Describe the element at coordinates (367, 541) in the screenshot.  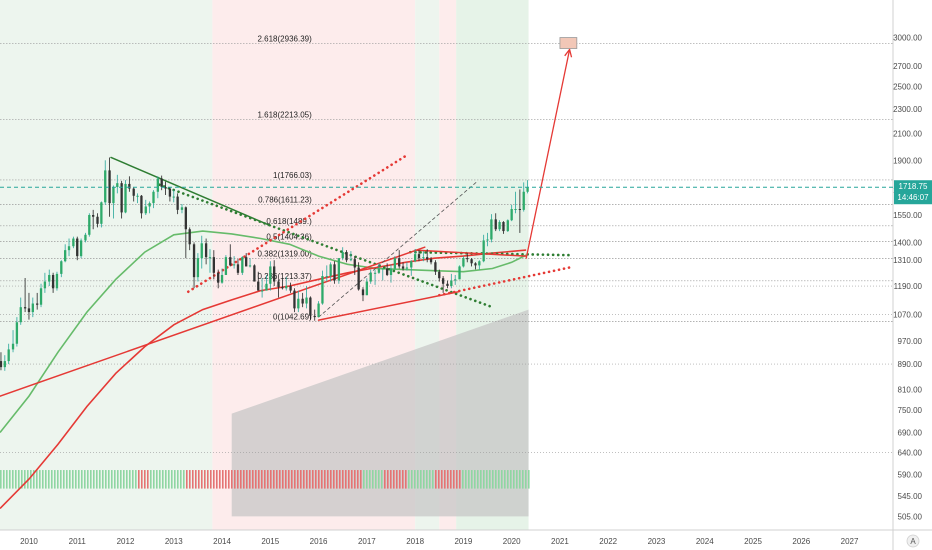
I see `x-tick-label: 2017` at that location.